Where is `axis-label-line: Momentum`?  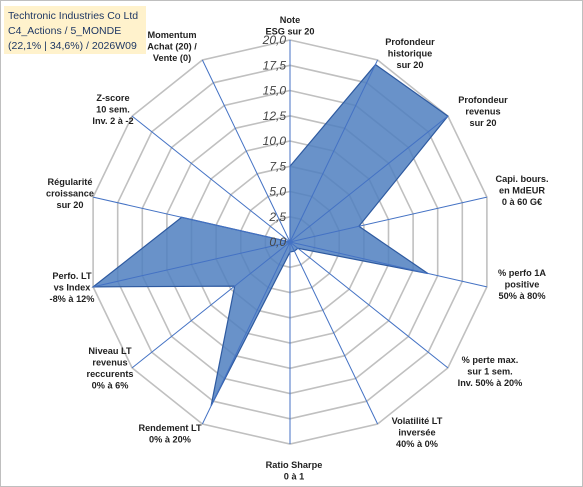
axis-label-line: Momentum is located at coordinates (172, 35).